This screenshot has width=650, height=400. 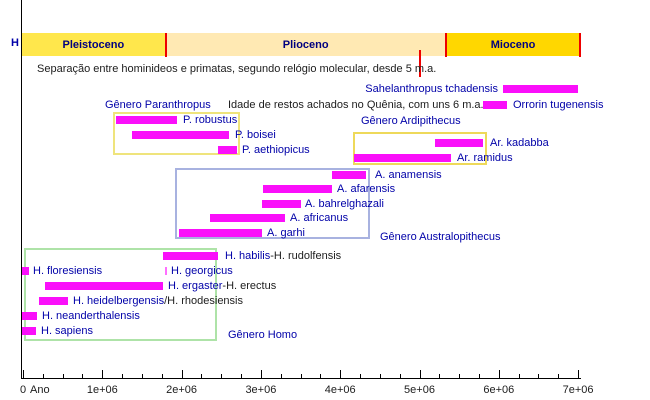 I want to click on x-axis-tick-label-4e+06: 4e+06, so click(x=340, y=390).